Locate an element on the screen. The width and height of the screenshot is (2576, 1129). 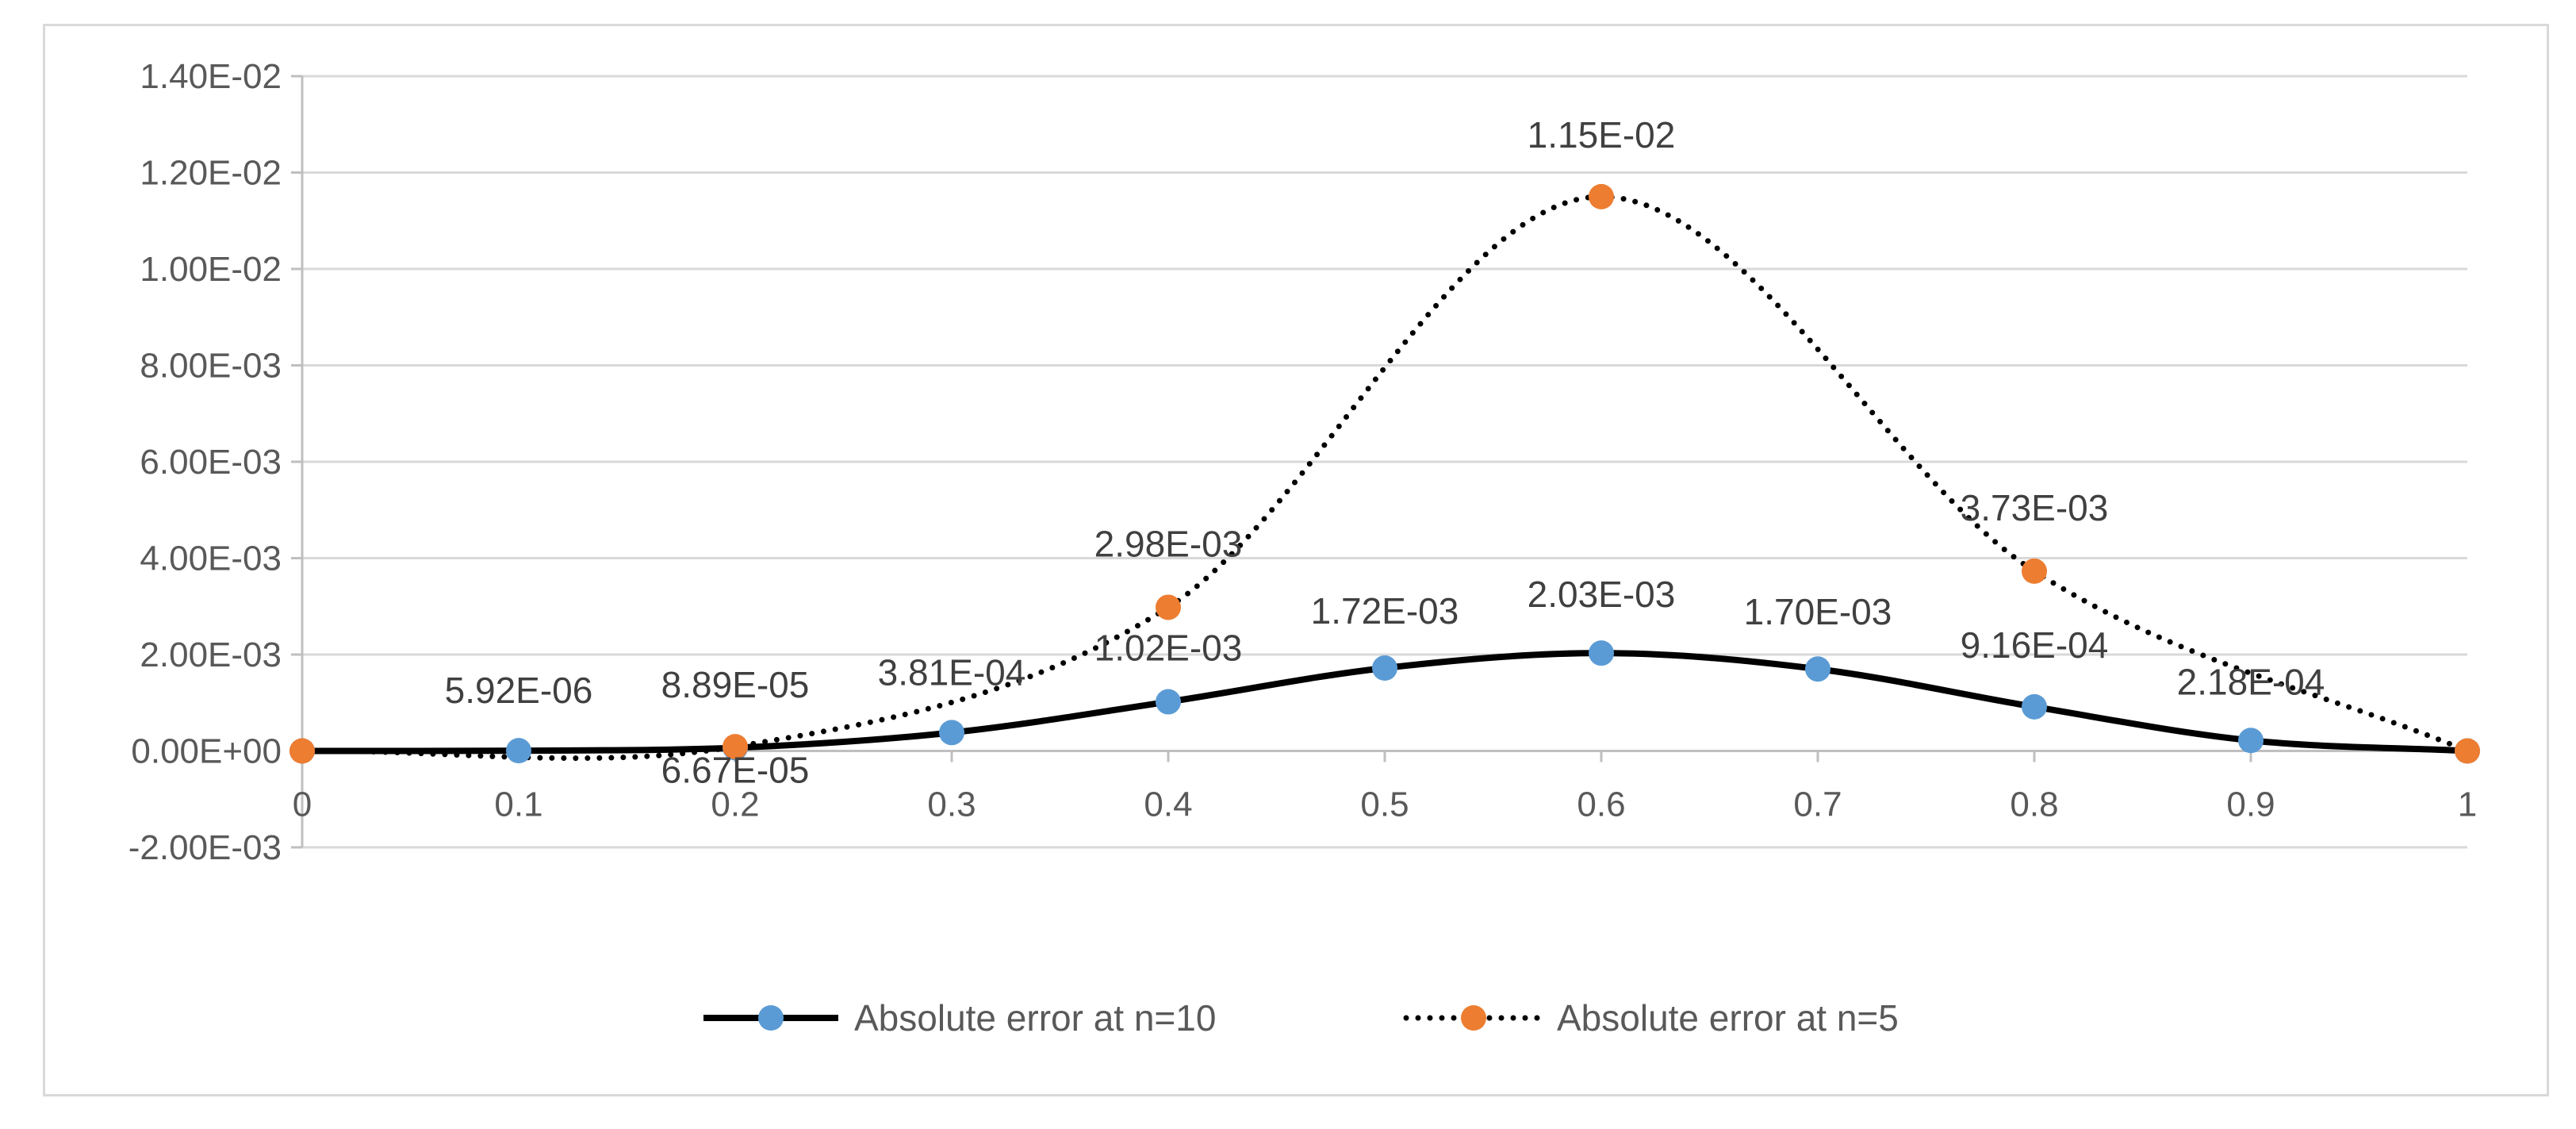
data-label: 5.92E-06 is located at coordinates (519, 690).